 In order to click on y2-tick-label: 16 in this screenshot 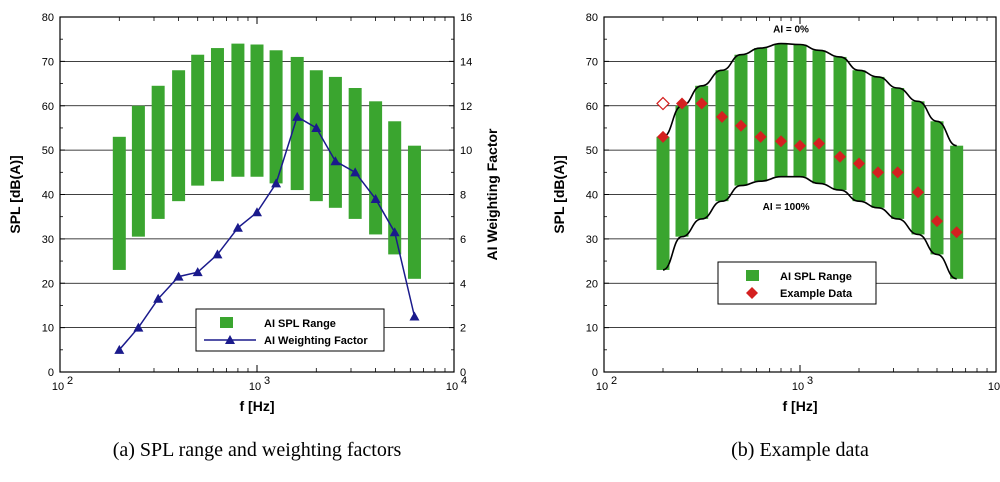, I will do `click(466, 18)`.